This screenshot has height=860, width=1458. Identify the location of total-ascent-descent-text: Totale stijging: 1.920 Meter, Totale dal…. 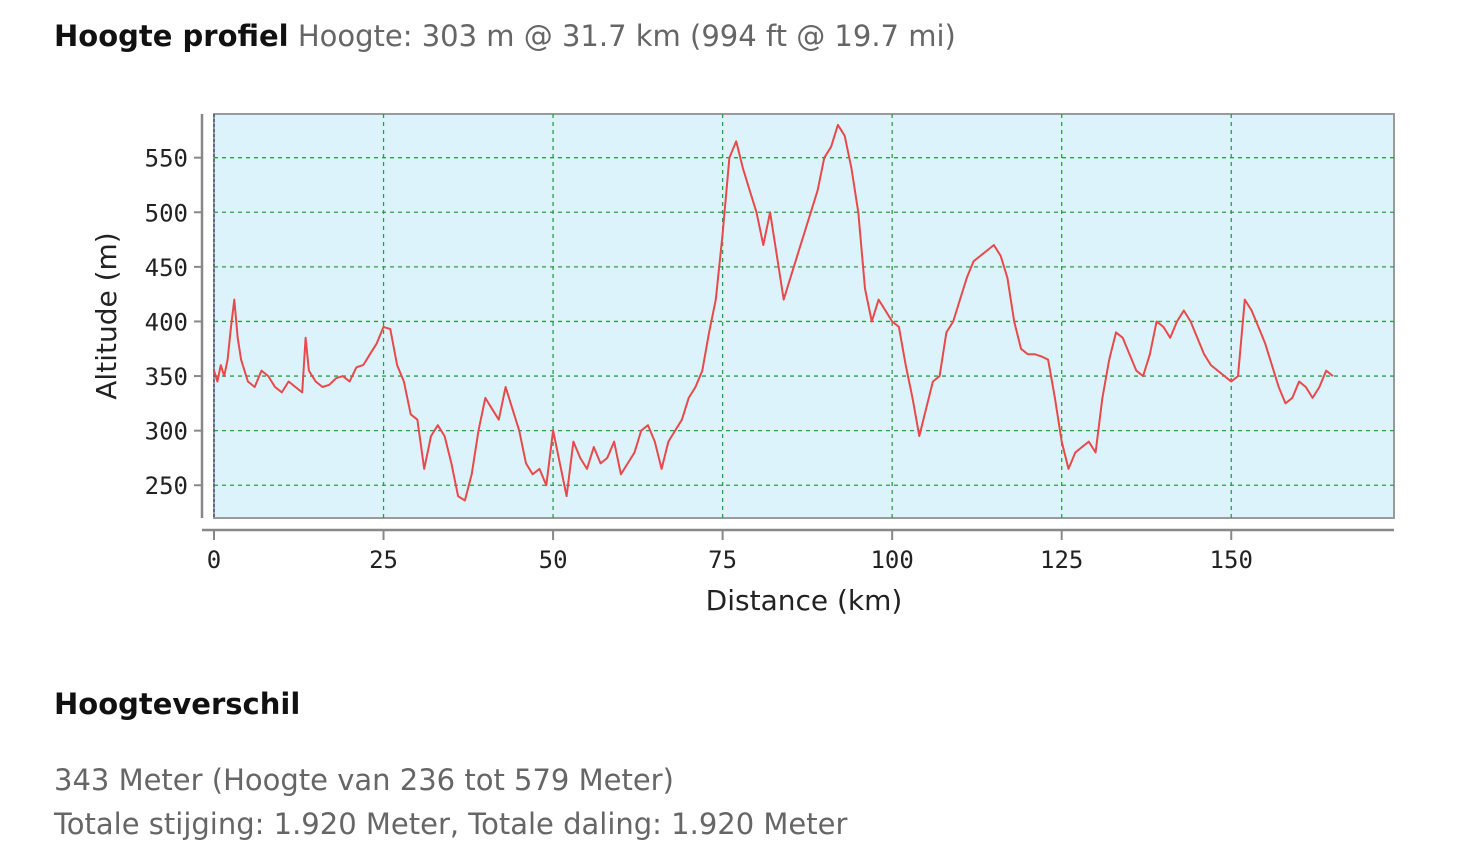
(451, 824).